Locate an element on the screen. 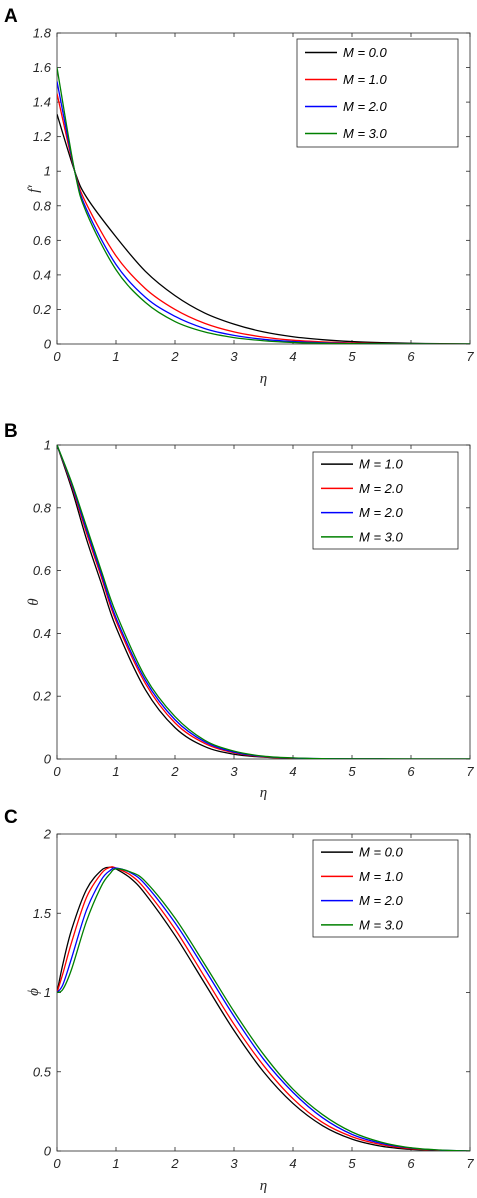  y-tick-label: 1.2 is located at coordinates (42, 136).